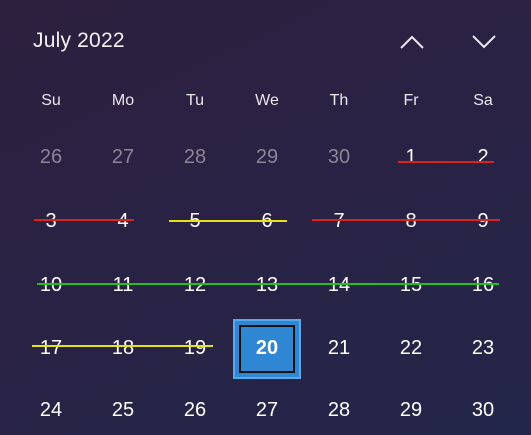 This screenshot has width=531, height=435. I want to click on day-cell: 23, so click(483, 347).